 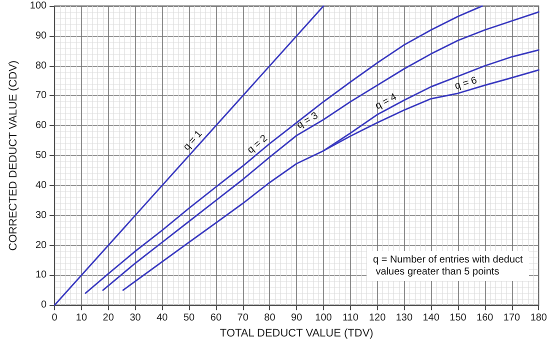 What do you see at coordinates (448, 266) in the screenshot?
I see `annotation: q = Number of entries with deduct values greater than 5 points` at bounding box center [448, 266].